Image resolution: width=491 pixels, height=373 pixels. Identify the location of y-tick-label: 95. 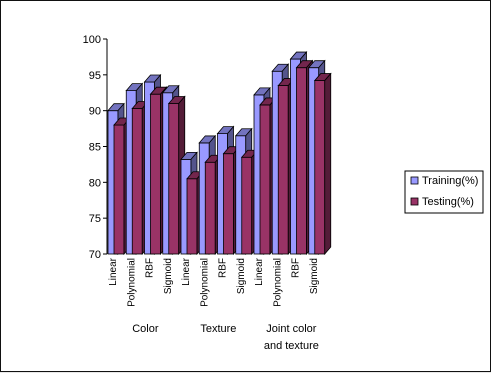
(95, 76).